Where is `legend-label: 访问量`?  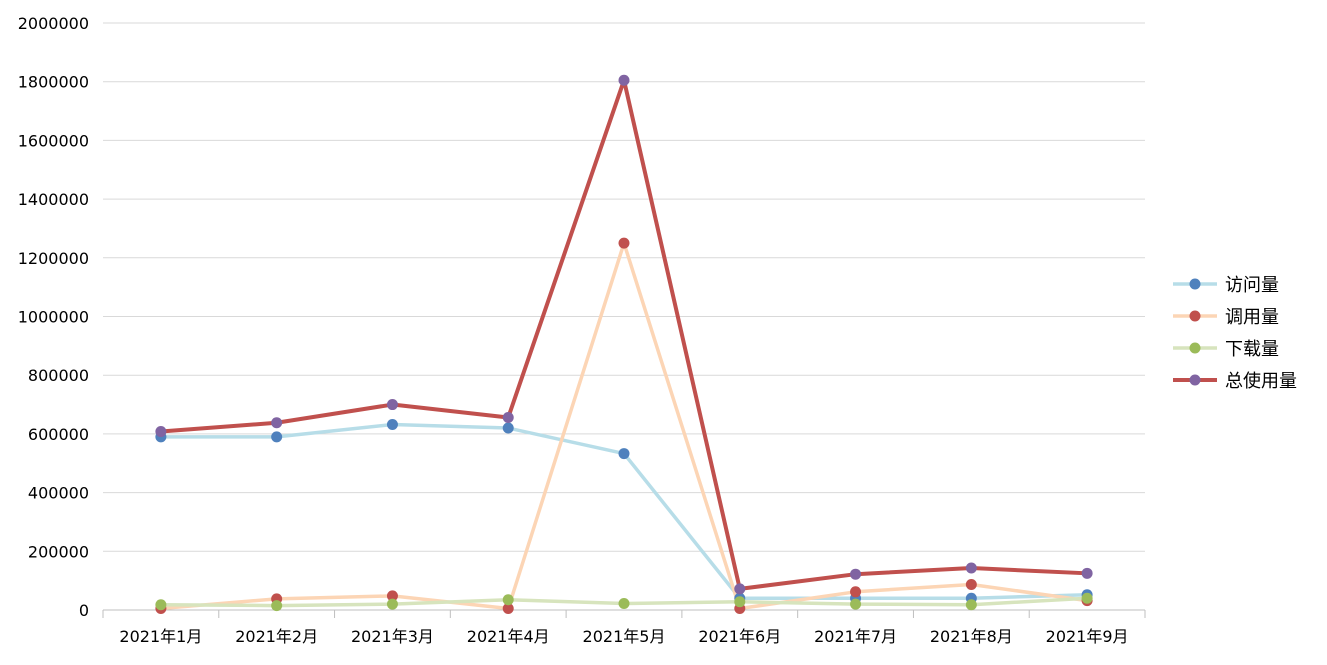 legend-label: 访问量 is located at coordinates (1252, 285).